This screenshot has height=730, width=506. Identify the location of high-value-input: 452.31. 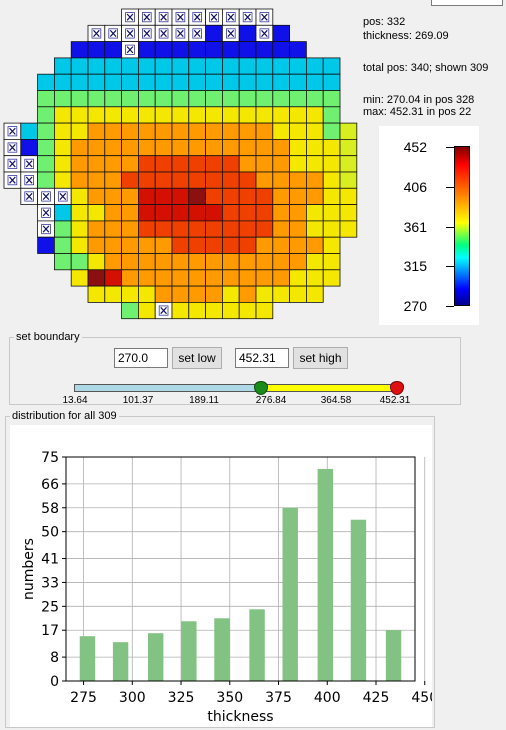
(262, 358).